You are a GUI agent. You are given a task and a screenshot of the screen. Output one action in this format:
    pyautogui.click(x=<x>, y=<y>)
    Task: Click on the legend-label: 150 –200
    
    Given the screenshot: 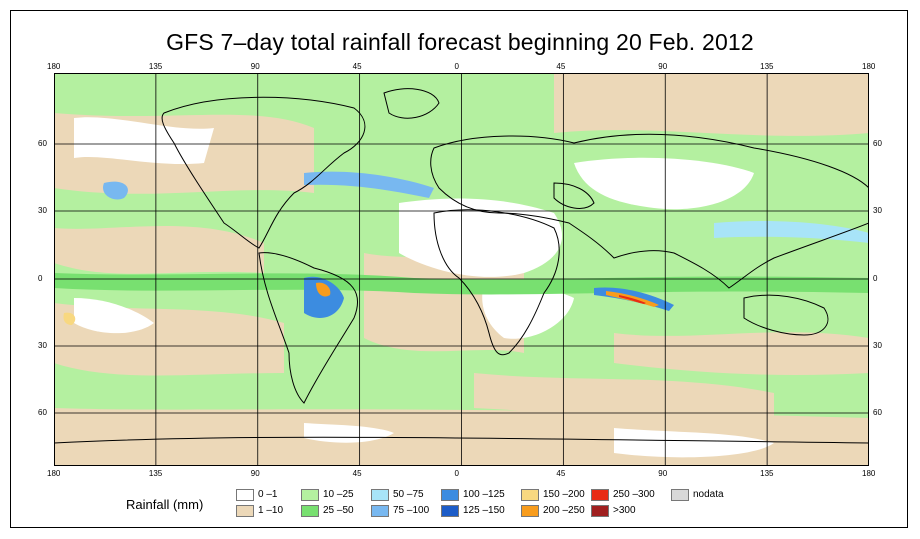 What is the action you would take?
    pyautogui.click(x=564, y=494)
    